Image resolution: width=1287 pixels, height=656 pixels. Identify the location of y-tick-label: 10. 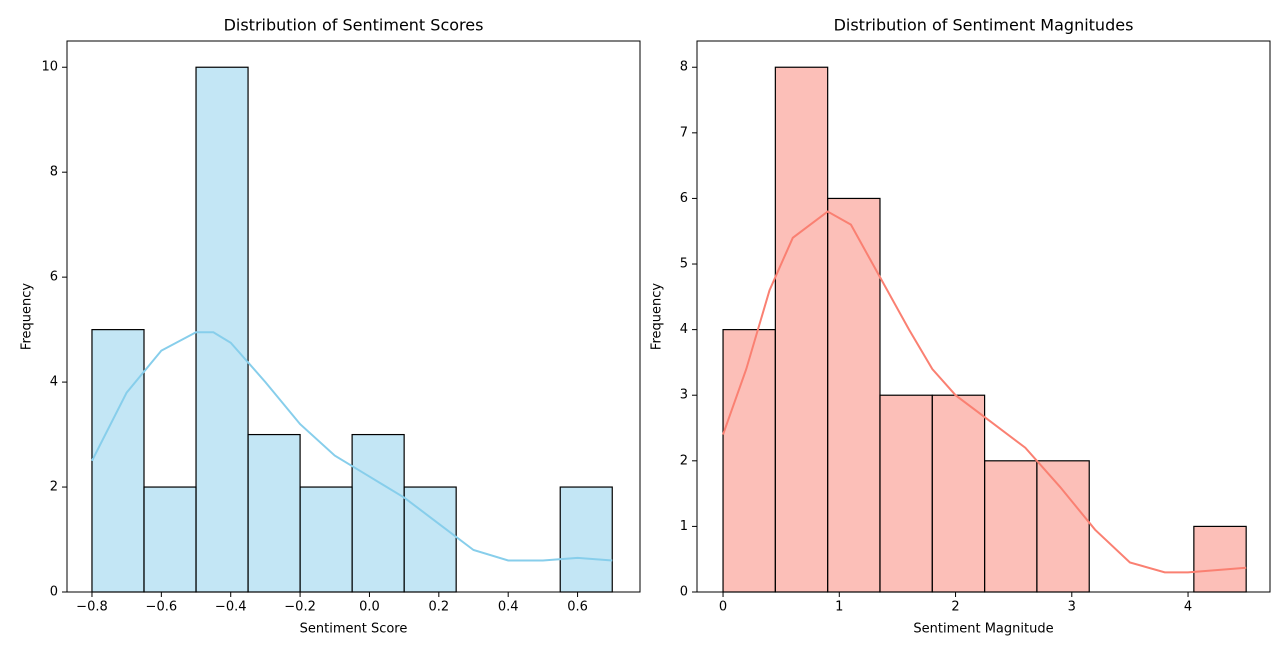
(49, 67).